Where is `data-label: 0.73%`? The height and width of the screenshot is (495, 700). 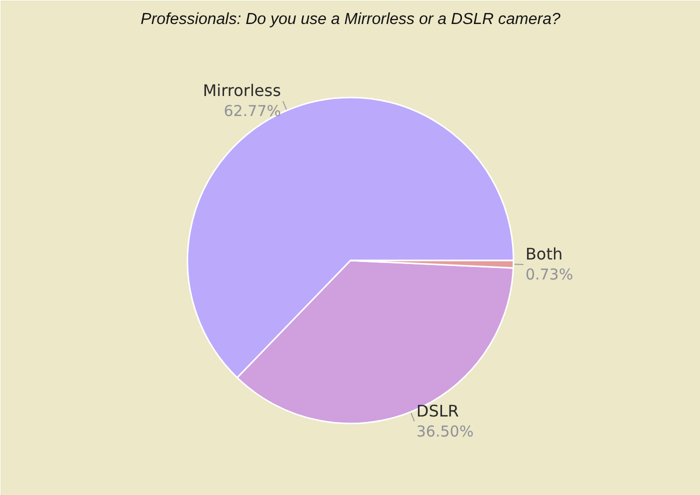 data-label: 0.73% is located at coordinates (549, 274).